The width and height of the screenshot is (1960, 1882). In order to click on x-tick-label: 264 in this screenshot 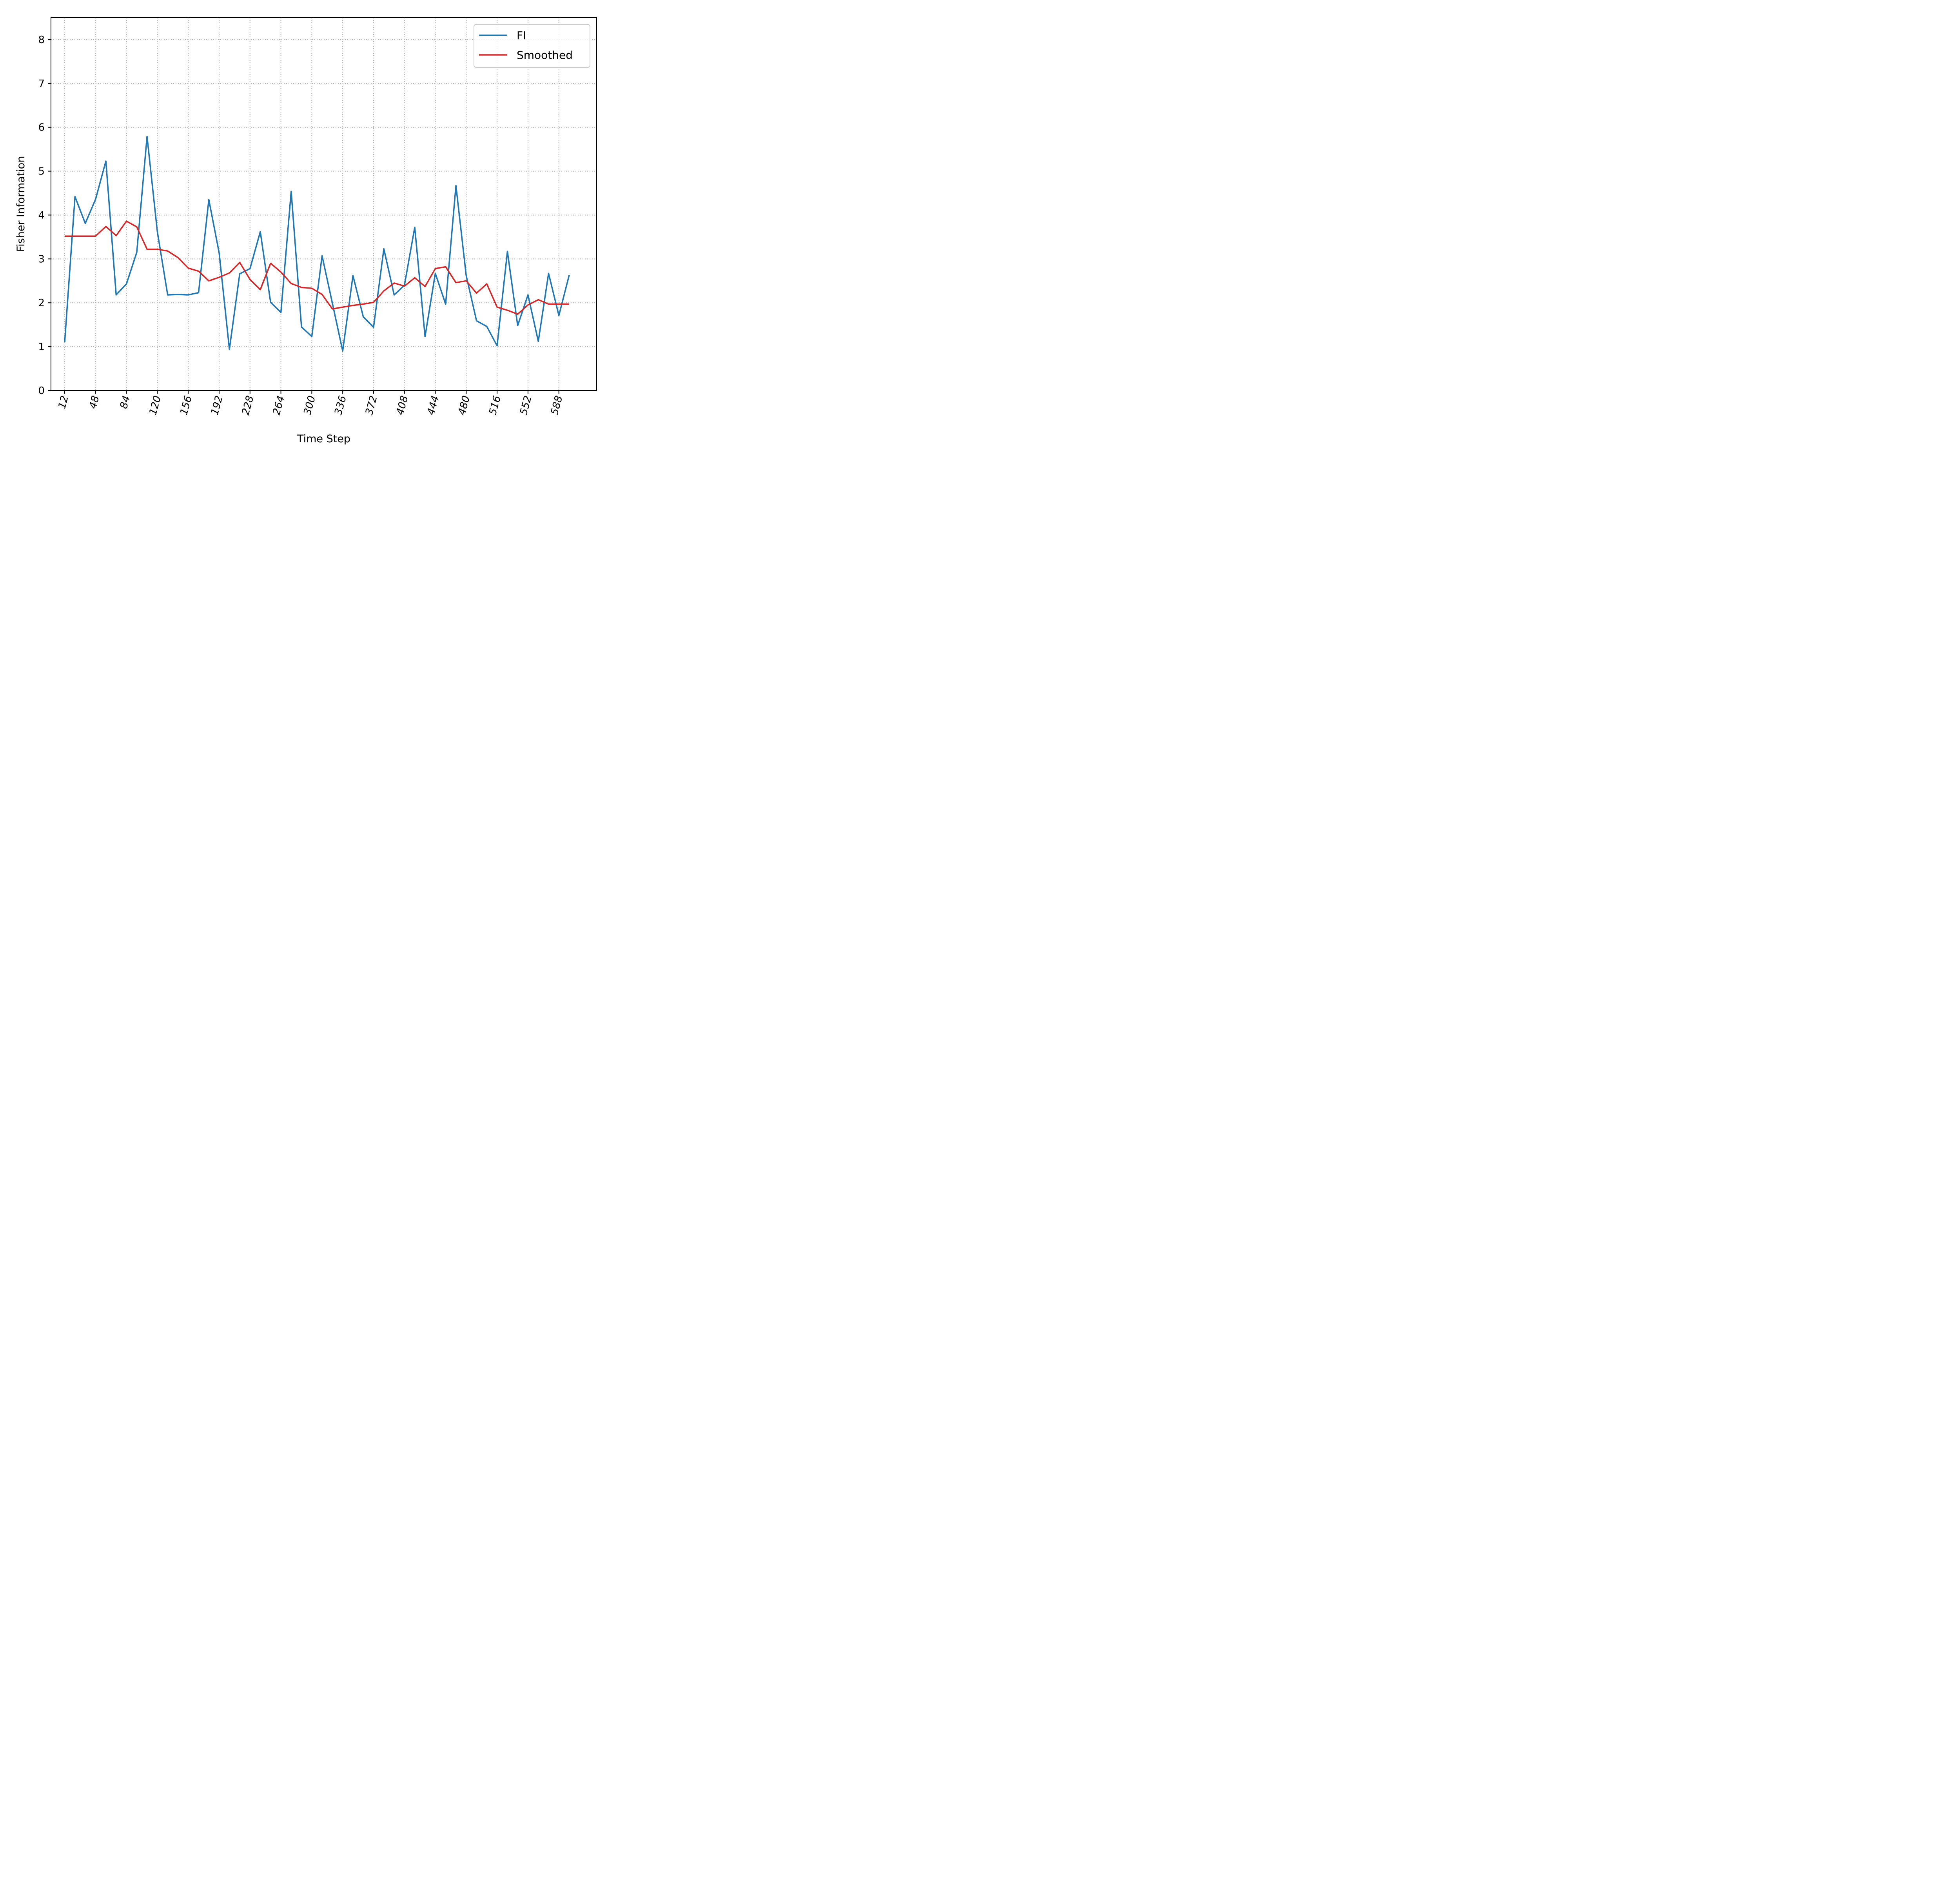, I will do `click(279, 405)`.